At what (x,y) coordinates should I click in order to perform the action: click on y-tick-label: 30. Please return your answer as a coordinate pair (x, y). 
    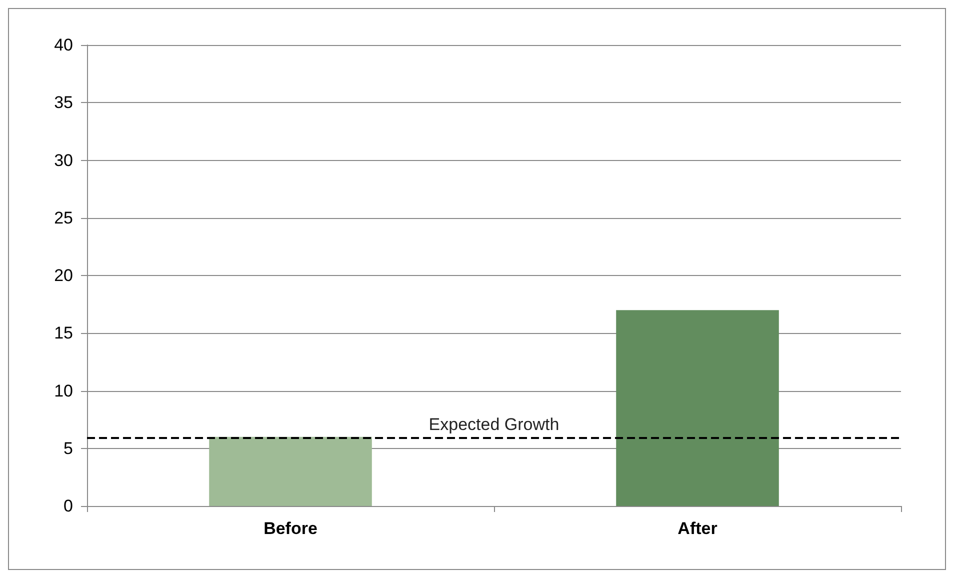
    Looking at the image, I should click on (63, 160).